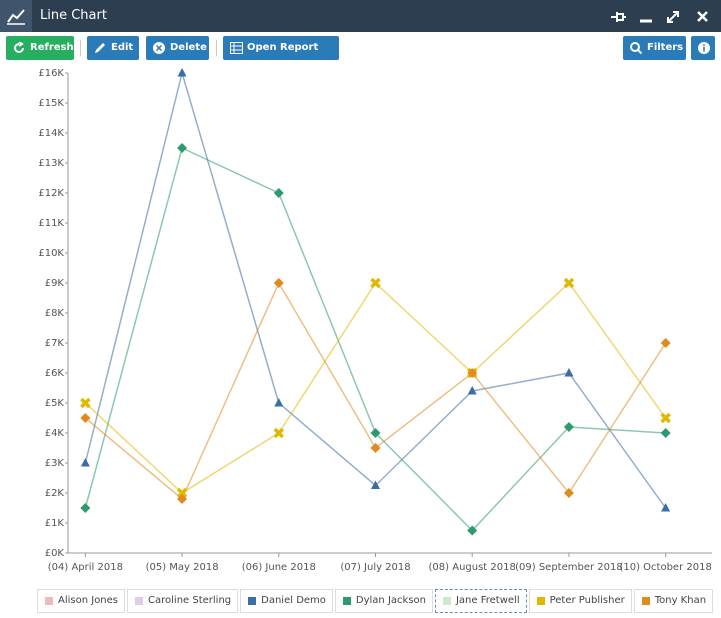  Describe the element at coordinates (55, 553) in the screenshot. I see `y-tick-label: £0K` at that location.